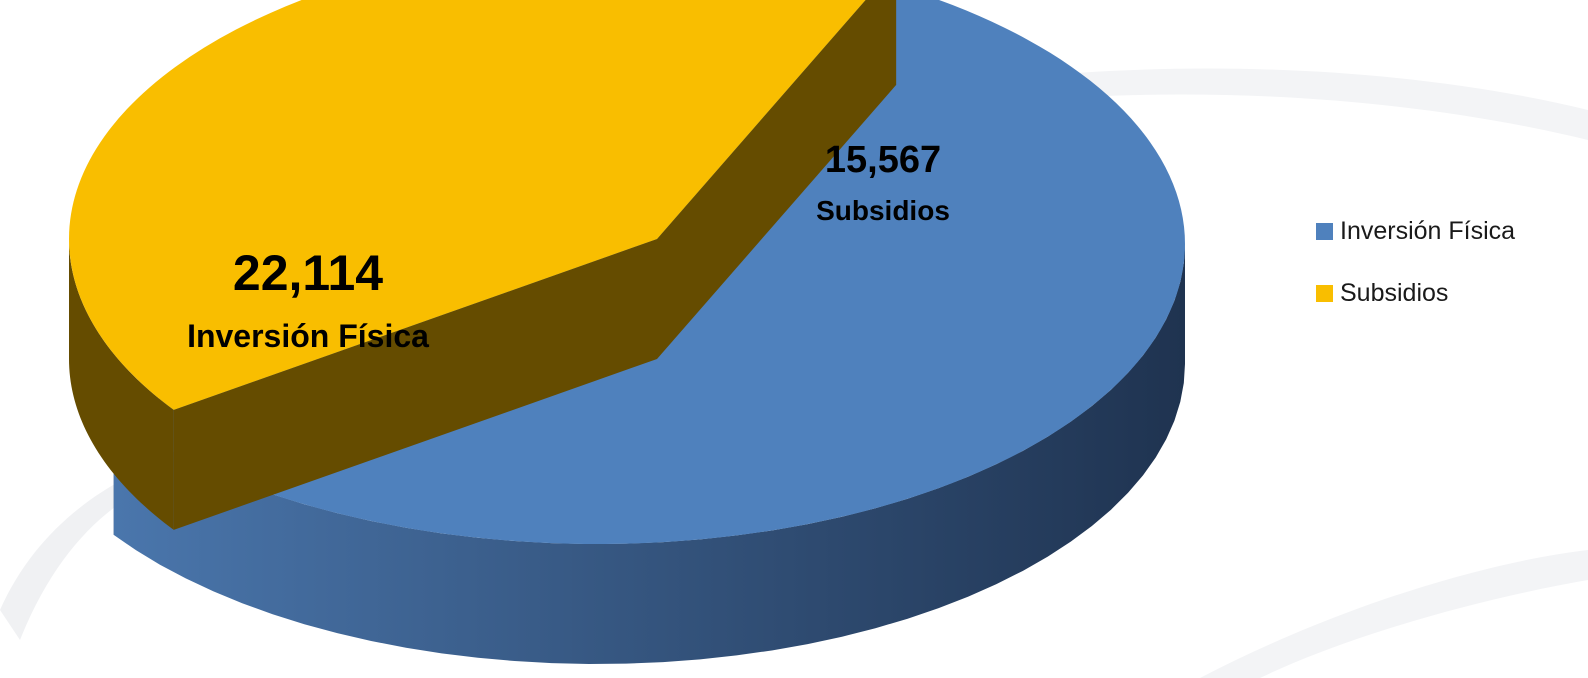 The height and width of the screenshot is (678, 1588). Describe the element at coordinates (1394, 292) in the screenshot. I see `legend-label-subsidios: Subsidios` at that location.